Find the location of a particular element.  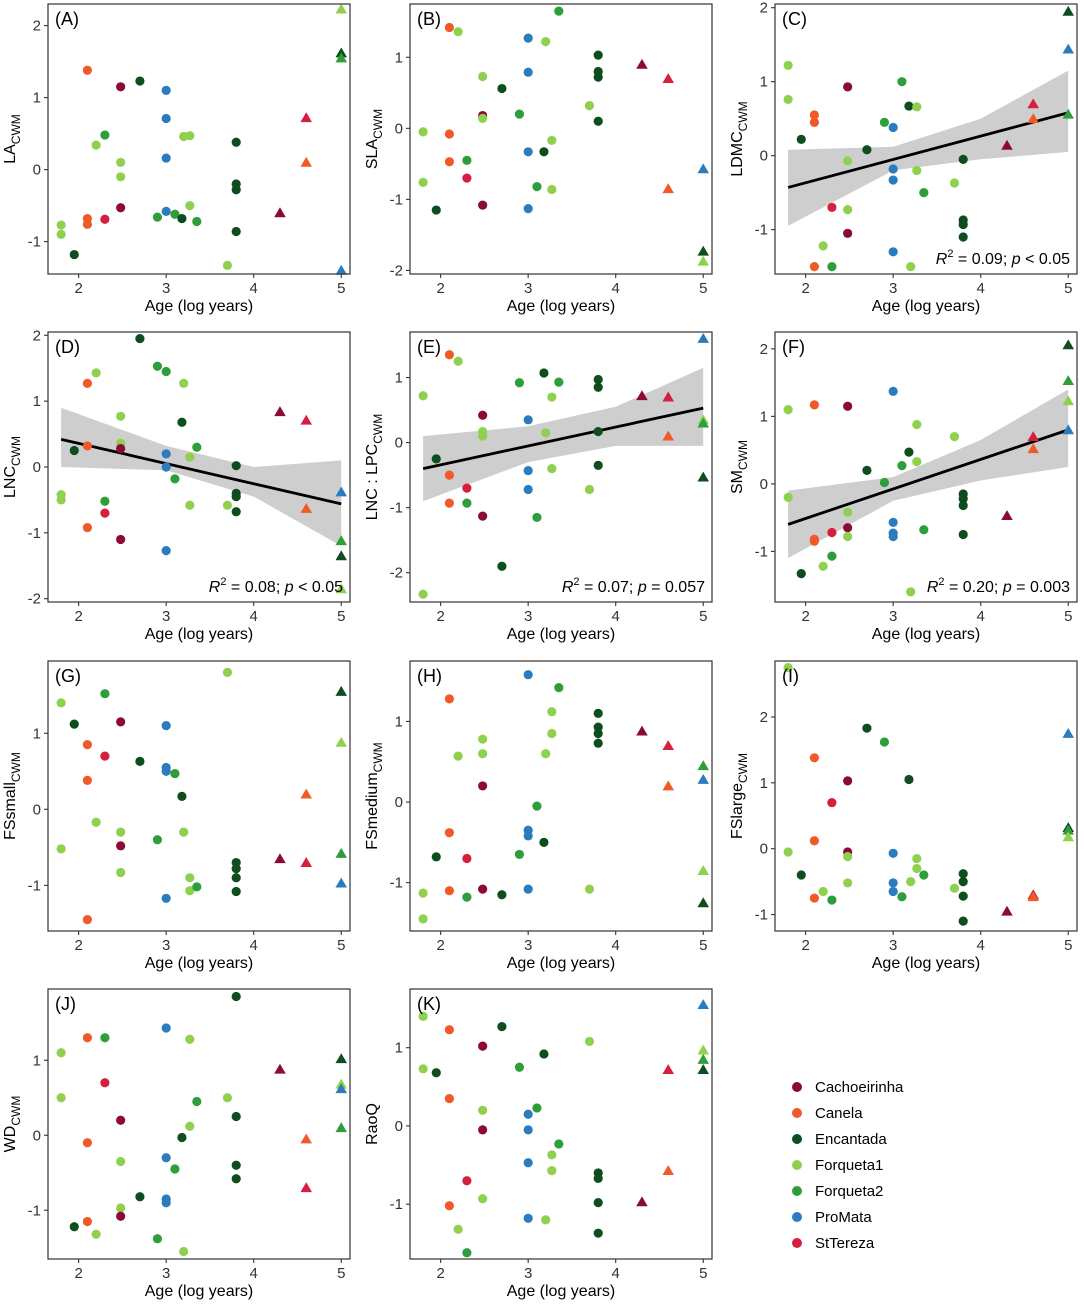

panel-k: 2 3 4 5 -1 0 1 Age (log years) RaoQ (K) is located at coordinates (538, 1144).